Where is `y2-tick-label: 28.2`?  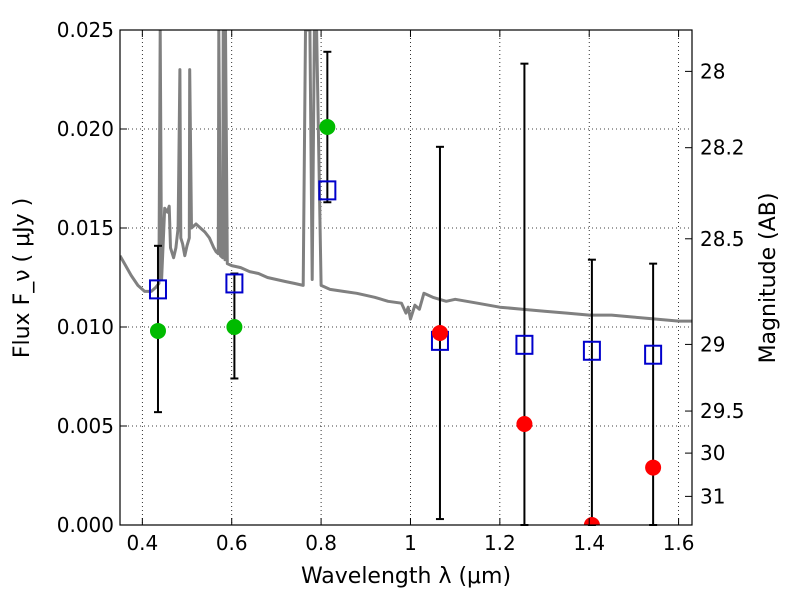
y2-tick-label: 28.2 is located at coordinates (722, 148).